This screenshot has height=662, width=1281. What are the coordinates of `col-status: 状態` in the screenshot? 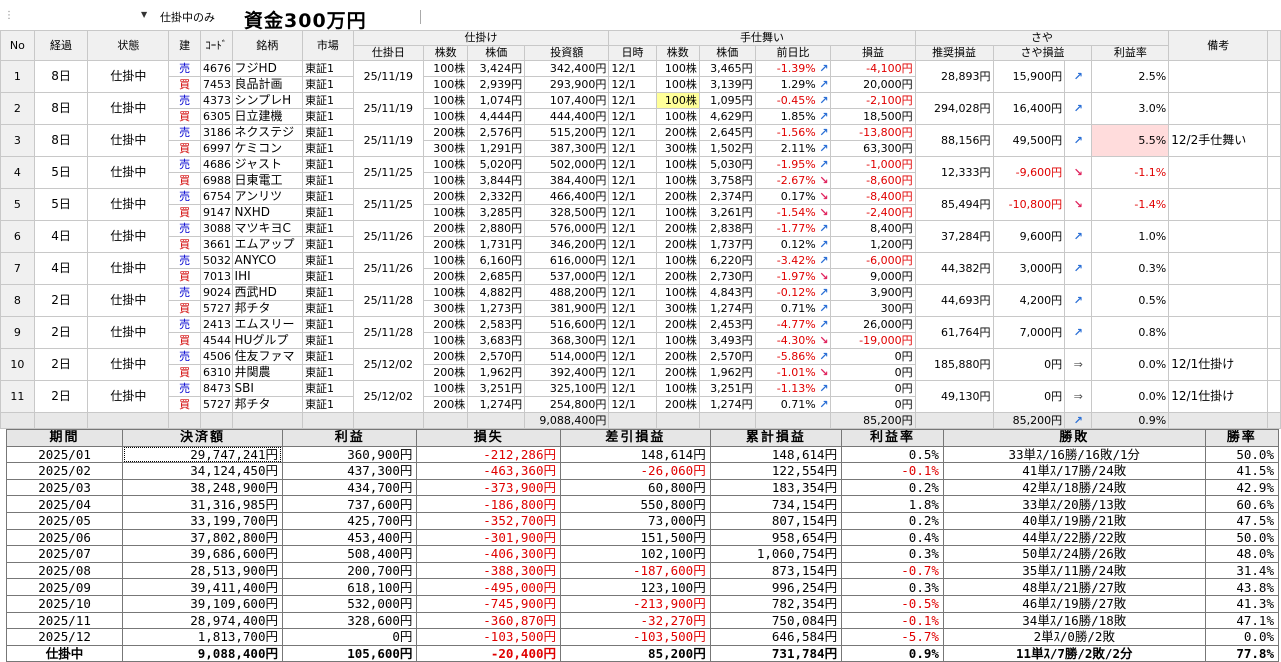 It's located at (128, 45).